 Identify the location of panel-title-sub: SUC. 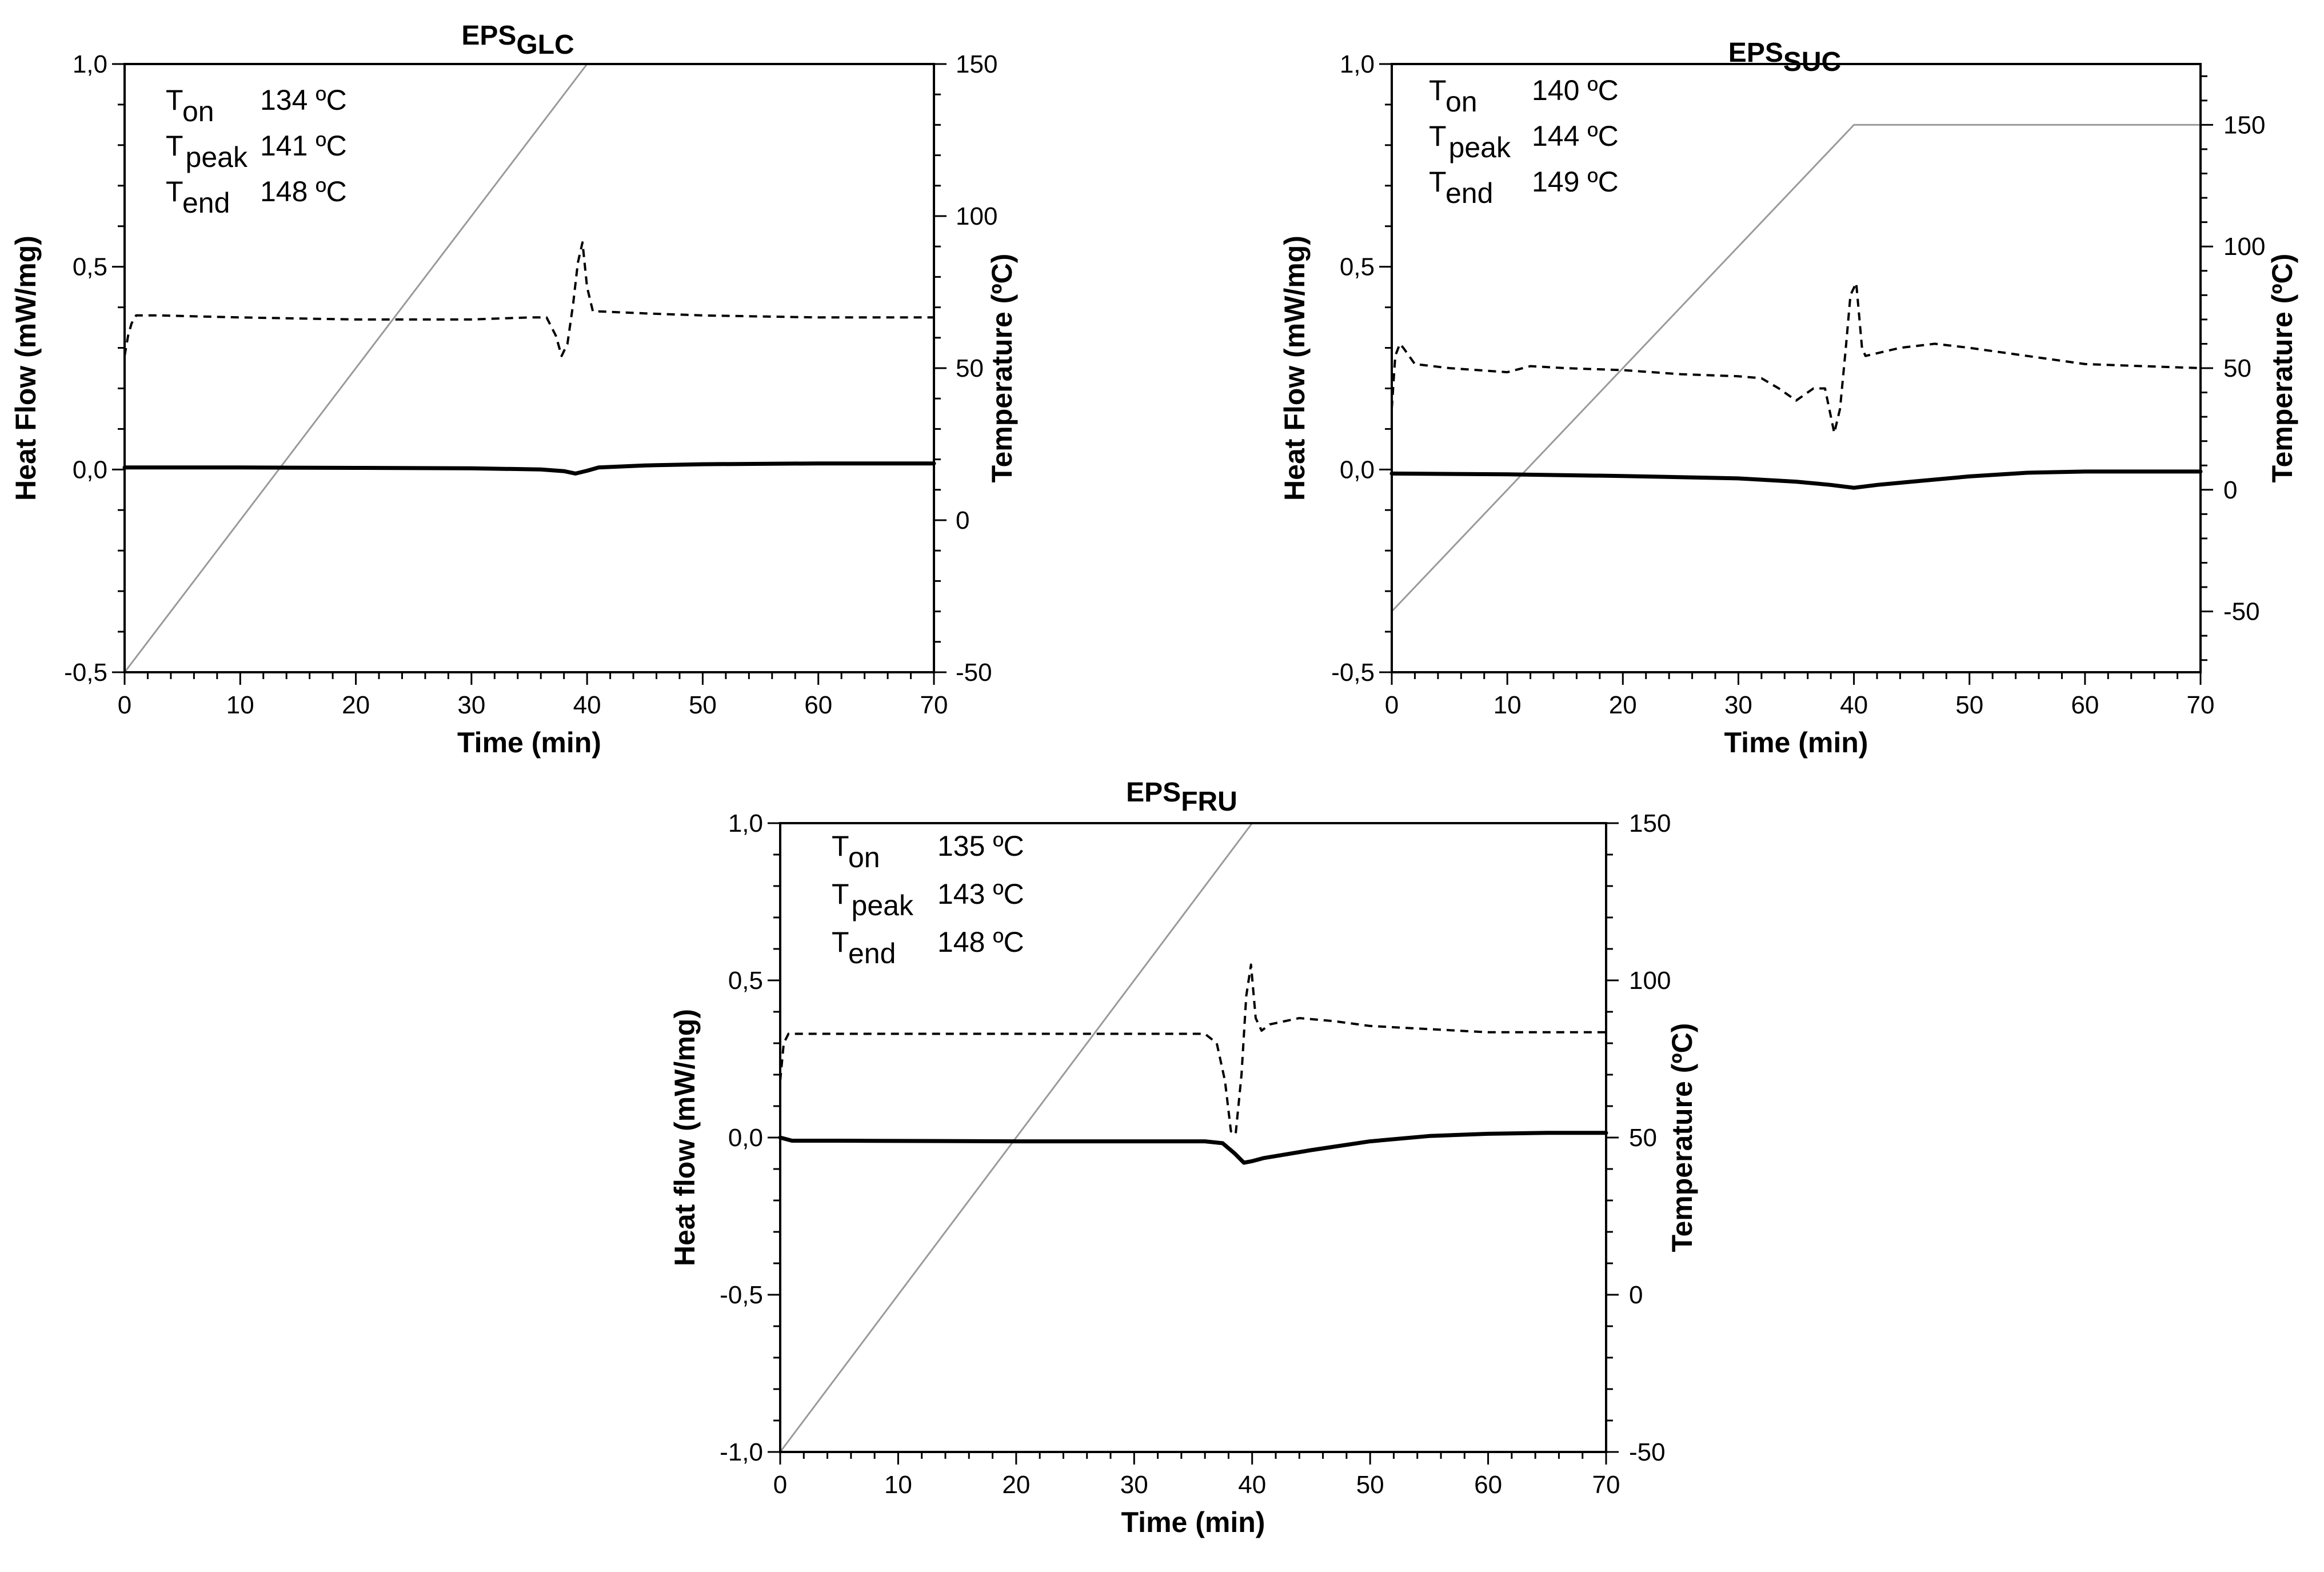
(1812, 62).